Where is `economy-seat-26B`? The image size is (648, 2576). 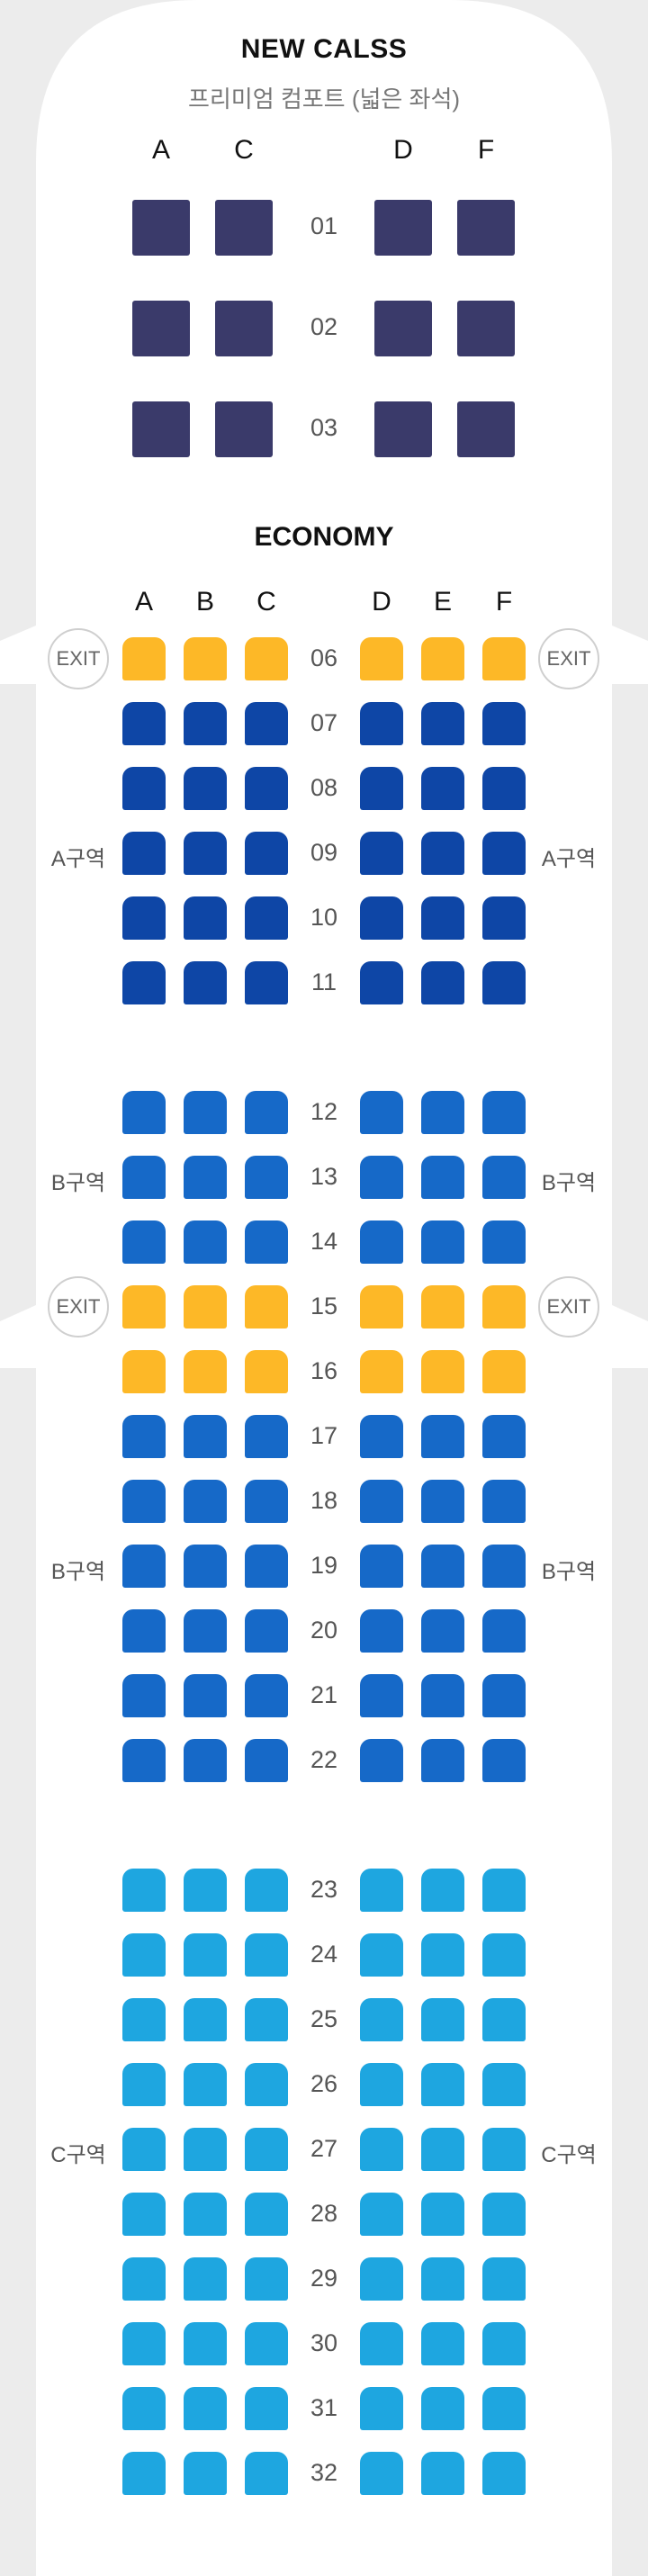 economy-seat-26B is located at coordinates (205, 2084).